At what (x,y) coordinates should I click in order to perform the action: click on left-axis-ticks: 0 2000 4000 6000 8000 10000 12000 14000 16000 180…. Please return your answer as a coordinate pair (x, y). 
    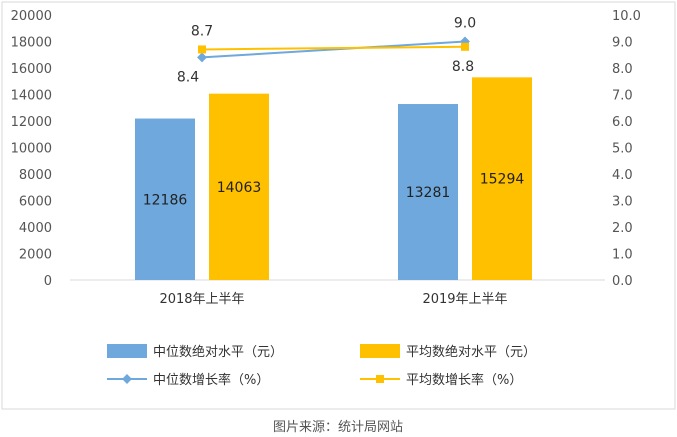
    Looking at the image, I should click on (31, 149).